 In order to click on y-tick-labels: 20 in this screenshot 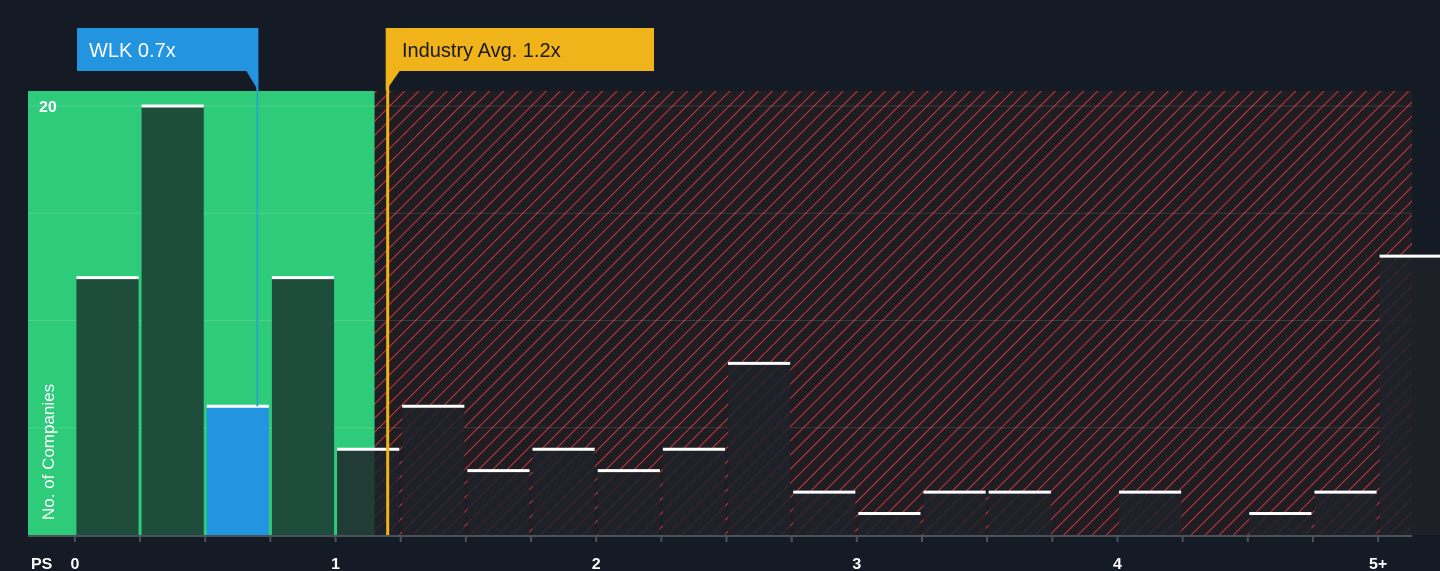, I will do `click(48, 107)`.